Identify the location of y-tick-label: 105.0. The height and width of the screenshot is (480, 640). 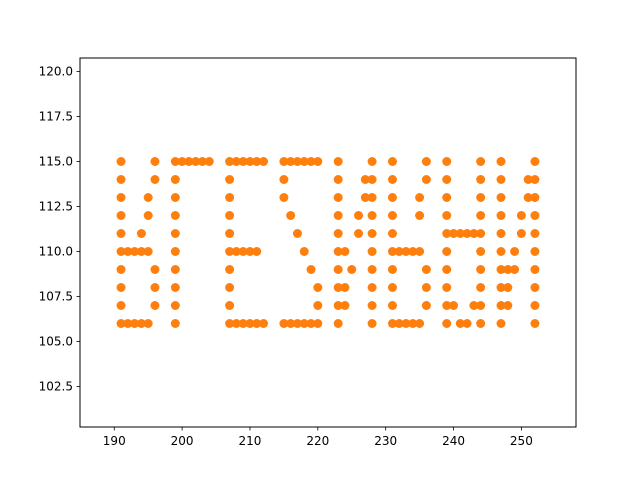
(56, 342).